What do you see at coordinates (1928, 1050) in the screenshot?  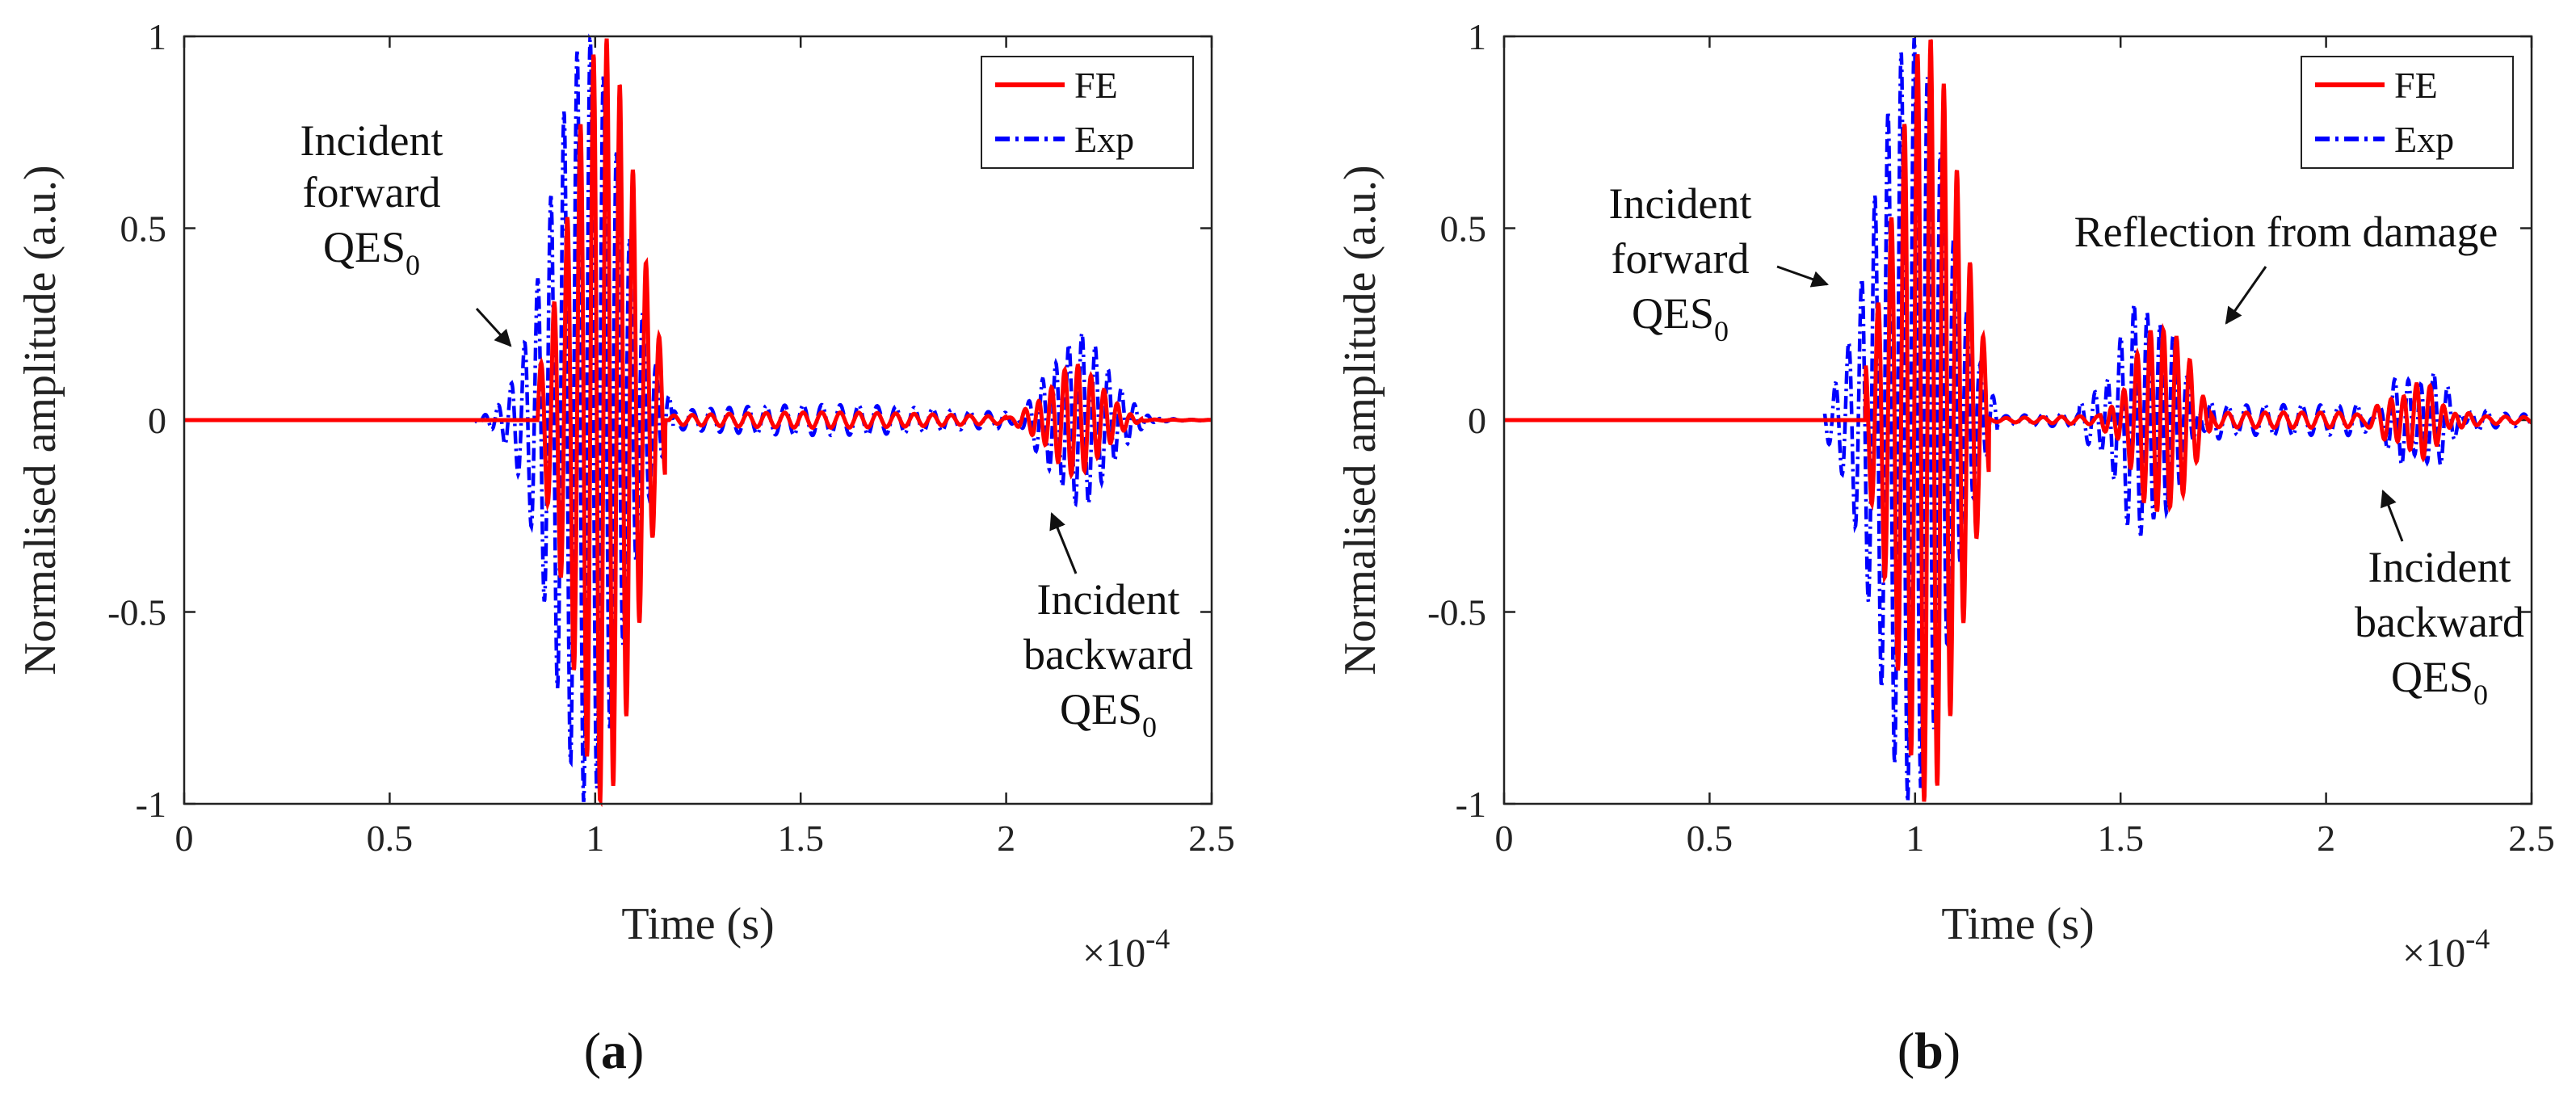 I see `panel-label-b: (b)` at bounding box center [1928, 1050].